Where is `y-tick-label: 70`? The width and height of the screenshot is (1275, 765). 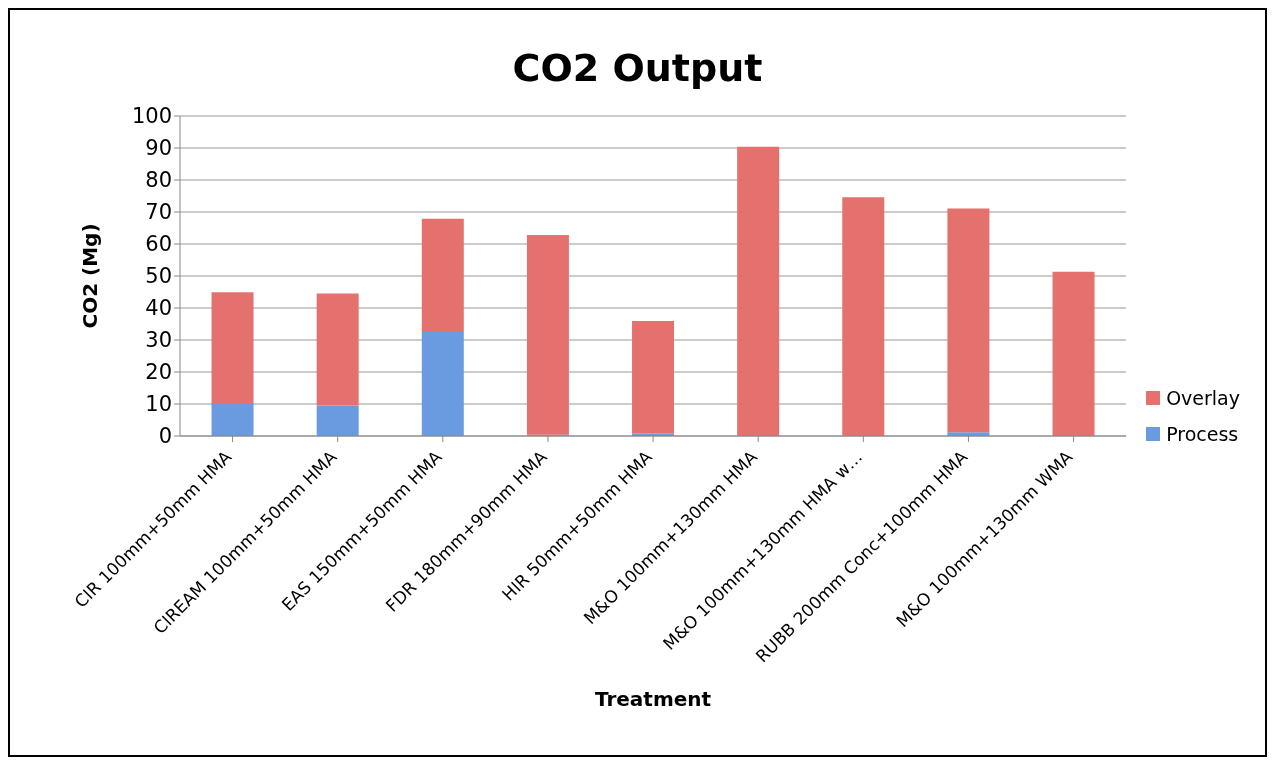
y-tick-label: 70 is located at coordinates (158, 212).